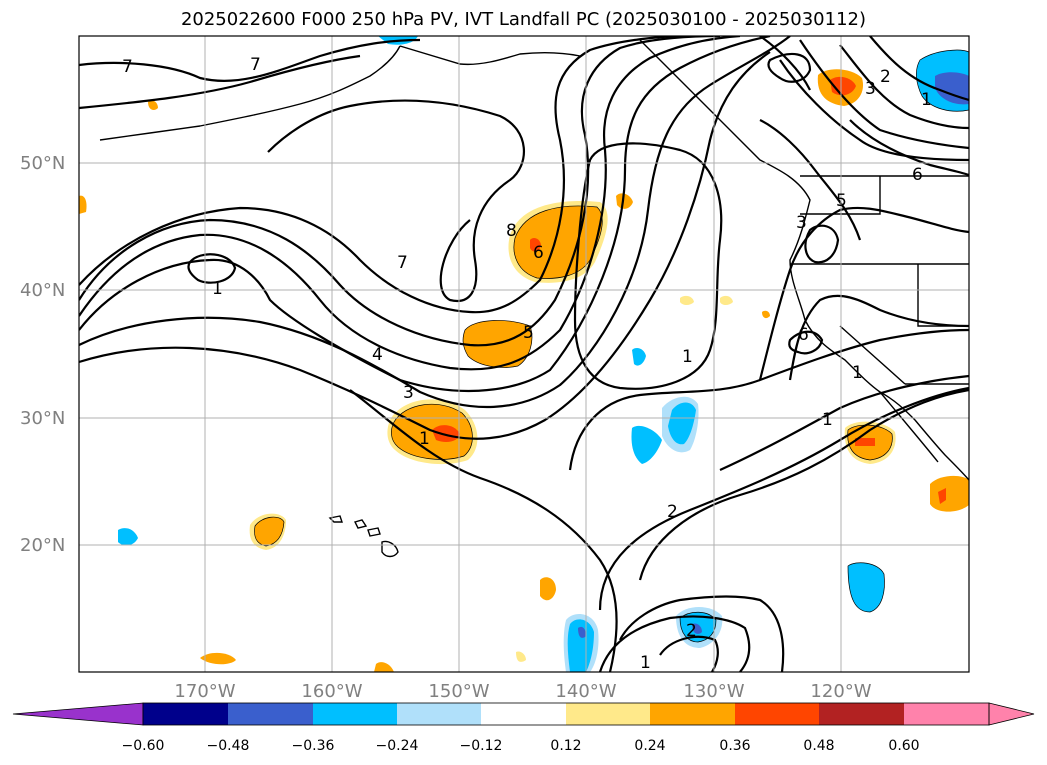 This screenshot has height=765, width=1047. I want to click on lat-label: 40°N, so click(42, 290).